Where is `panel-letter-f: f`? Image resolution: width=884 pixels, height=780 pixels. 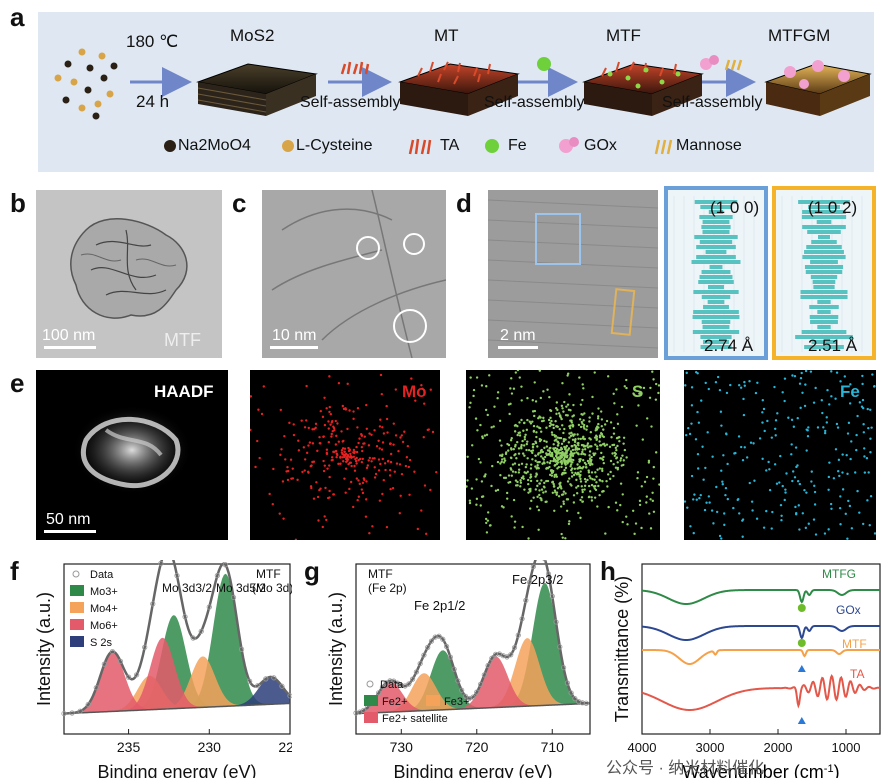
panel-letter-f: f is located at coordinates (14, 571).